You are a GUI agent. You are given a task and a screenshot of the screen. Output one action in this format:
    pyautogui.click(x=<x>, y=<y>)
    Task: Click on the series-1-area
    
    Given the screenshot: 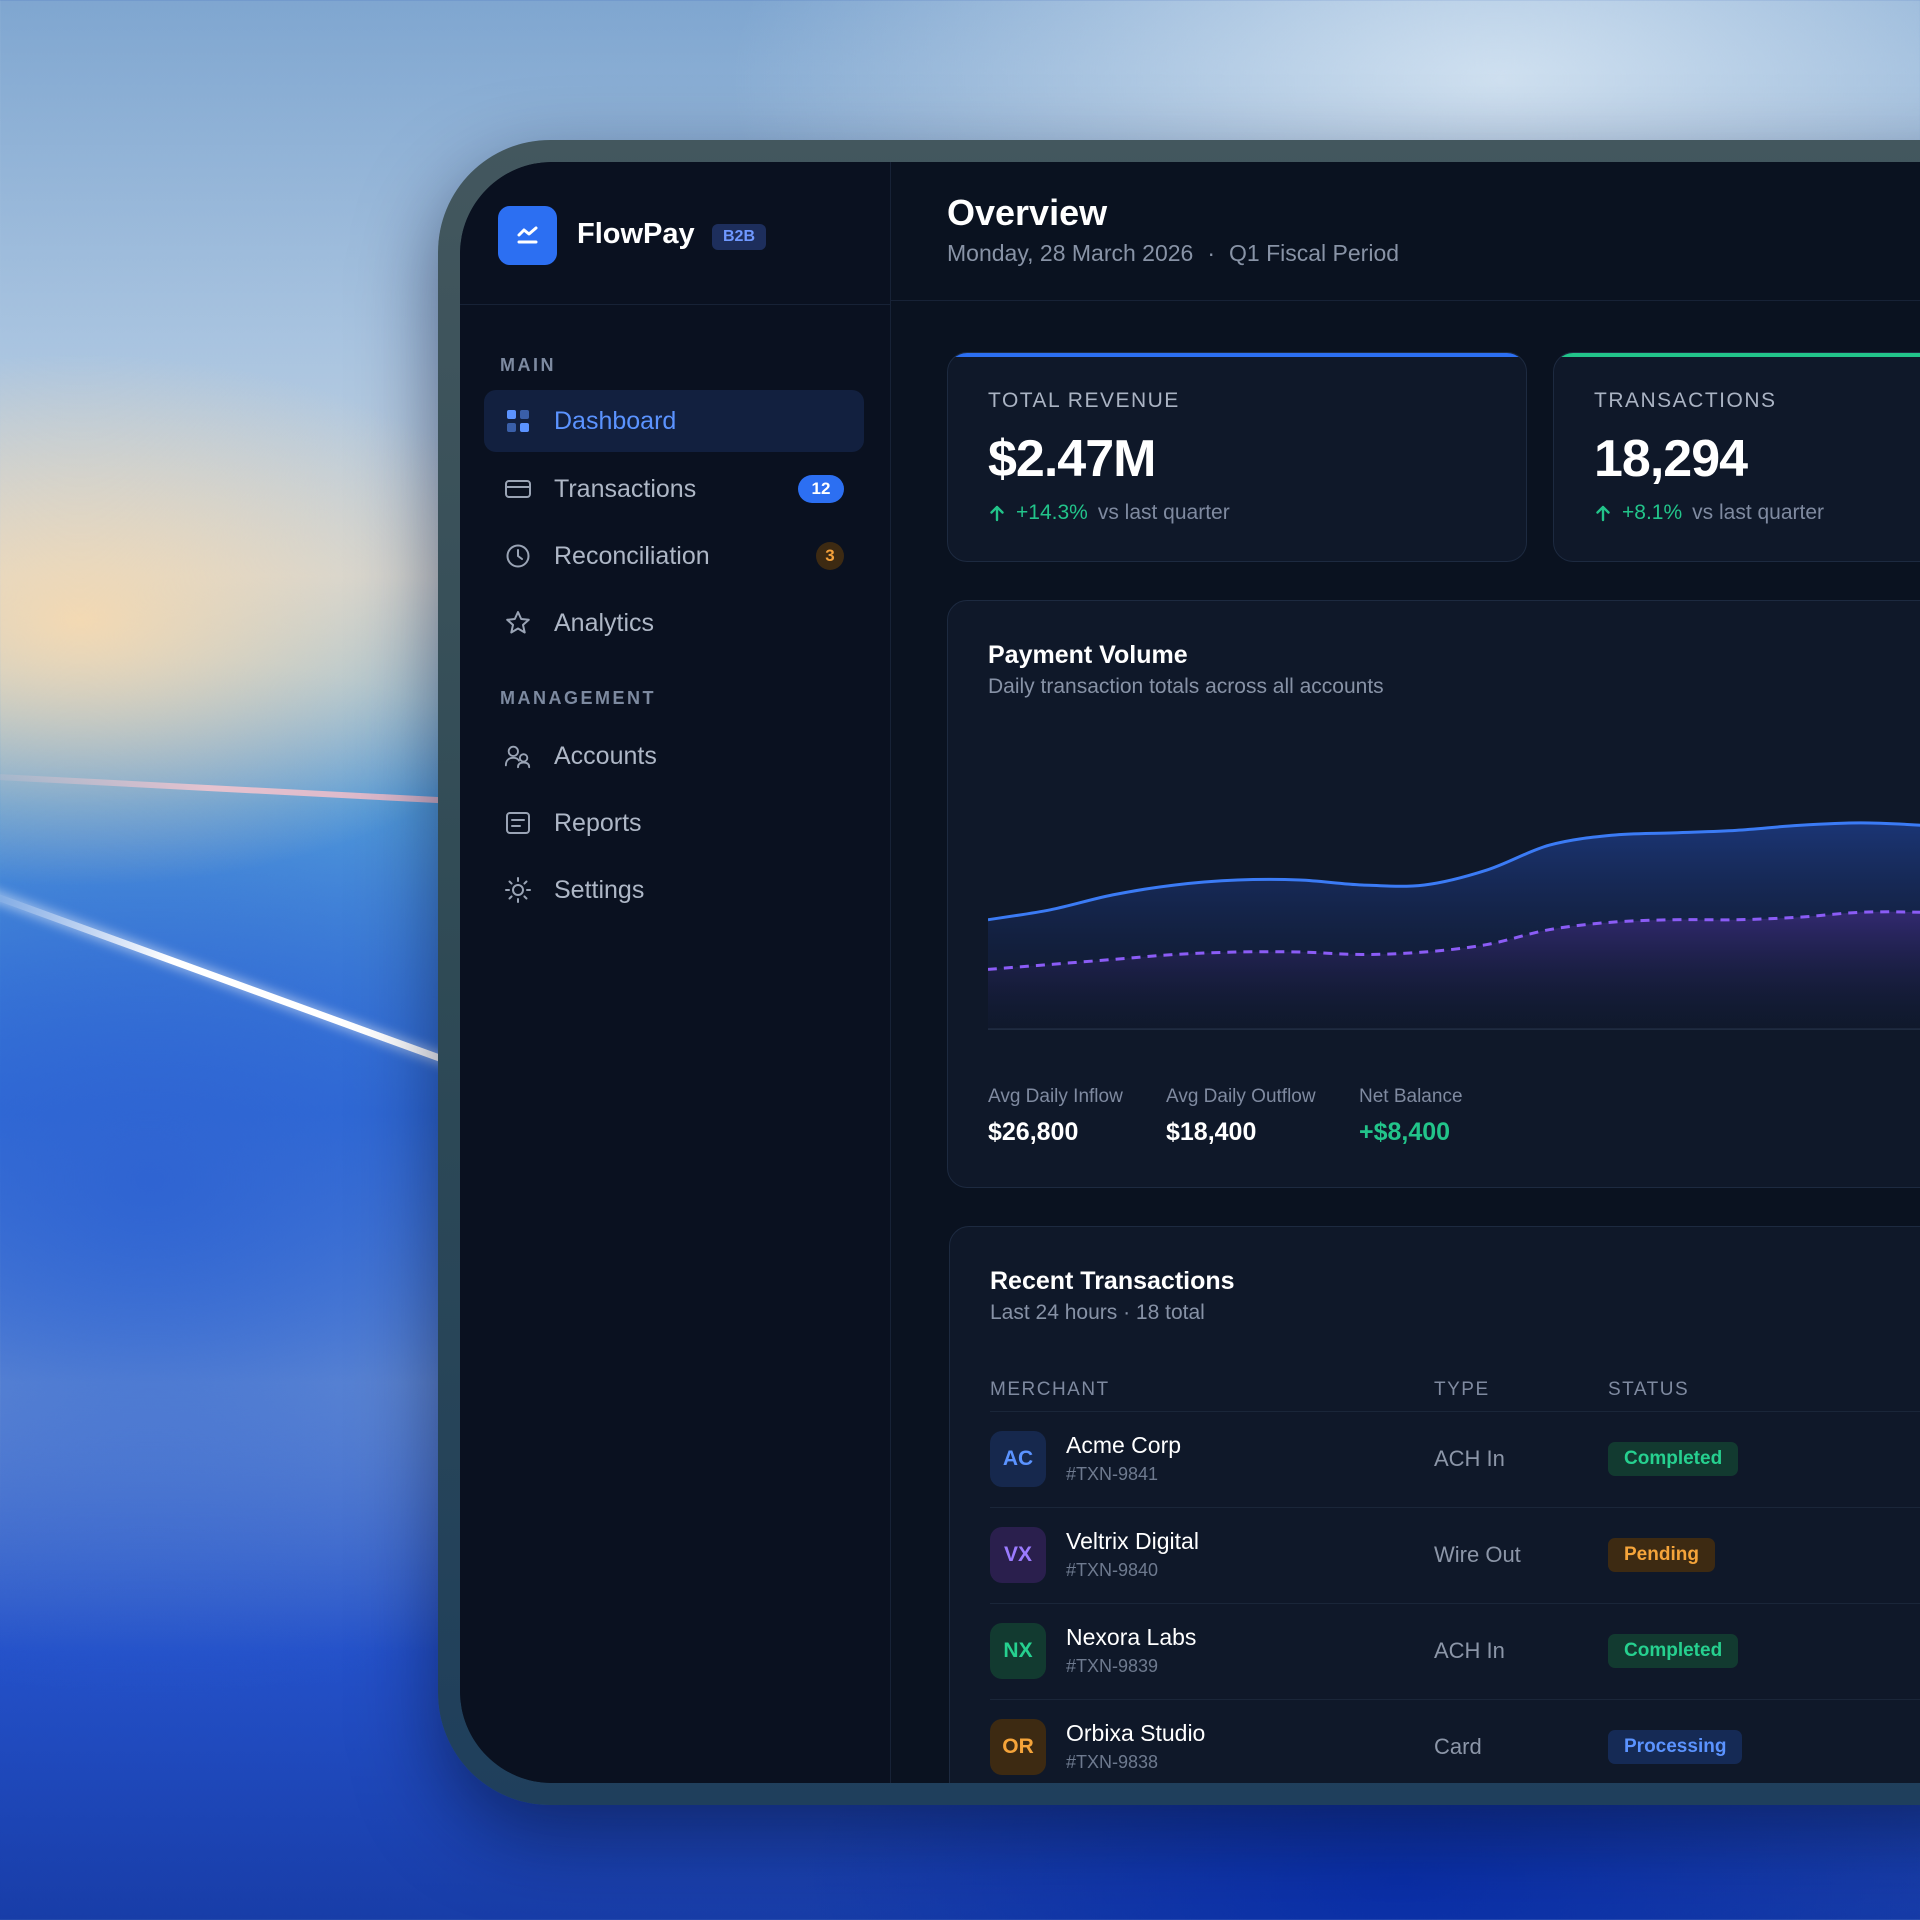 What is the action you would take?
    pyautogui.click(x=1454, y=970)
    